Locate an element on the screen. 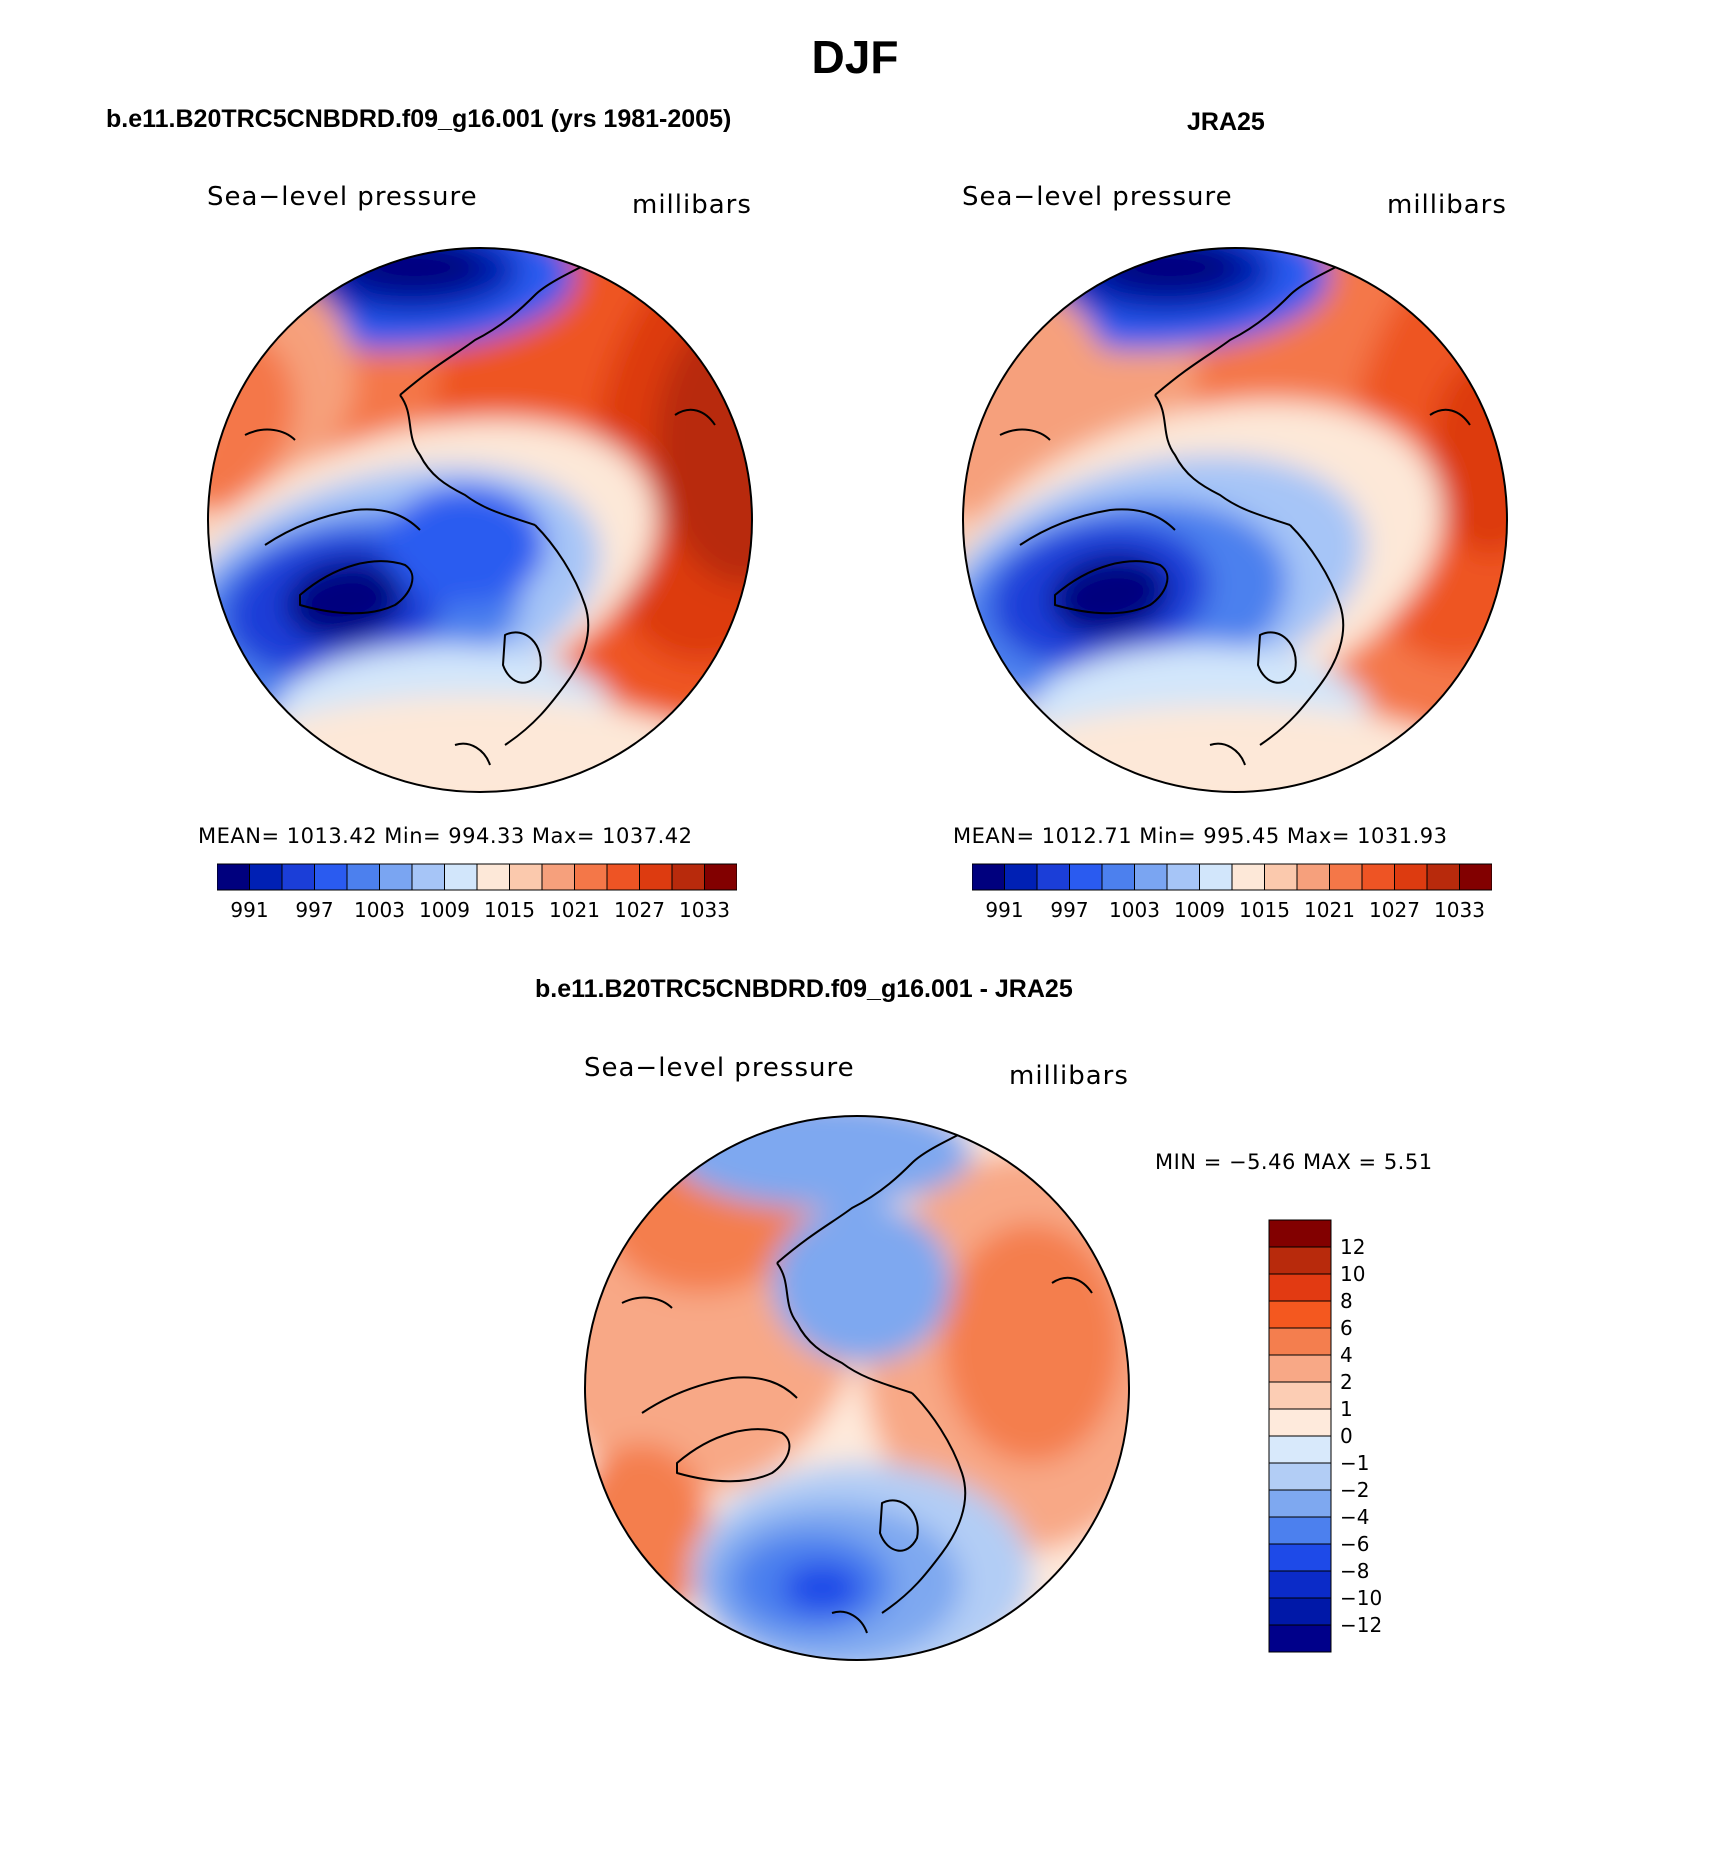 The height and width of the screenshot is (1859, 1710). colorbar-model is located at coordinates (477, 877).